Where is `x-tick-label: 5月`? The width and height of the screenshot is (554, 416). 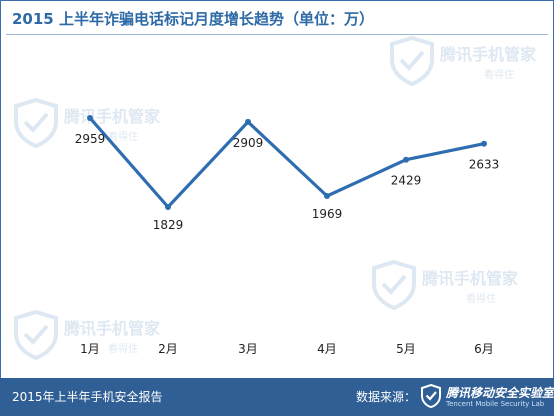
x-tick-label: 5月 is located at coordinates (406, 349).